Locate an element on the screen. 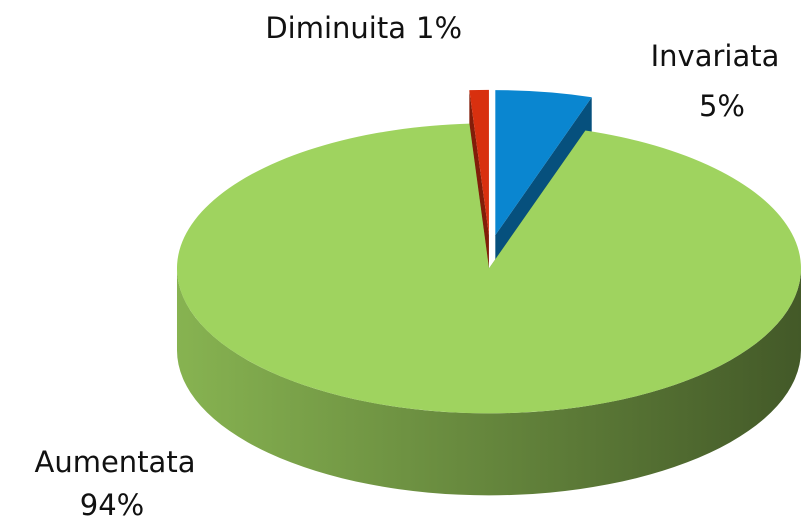 Image resolution: width=802 pixels, height=524 pixels. category-label: Invariata is located at coordinates (715, 56).